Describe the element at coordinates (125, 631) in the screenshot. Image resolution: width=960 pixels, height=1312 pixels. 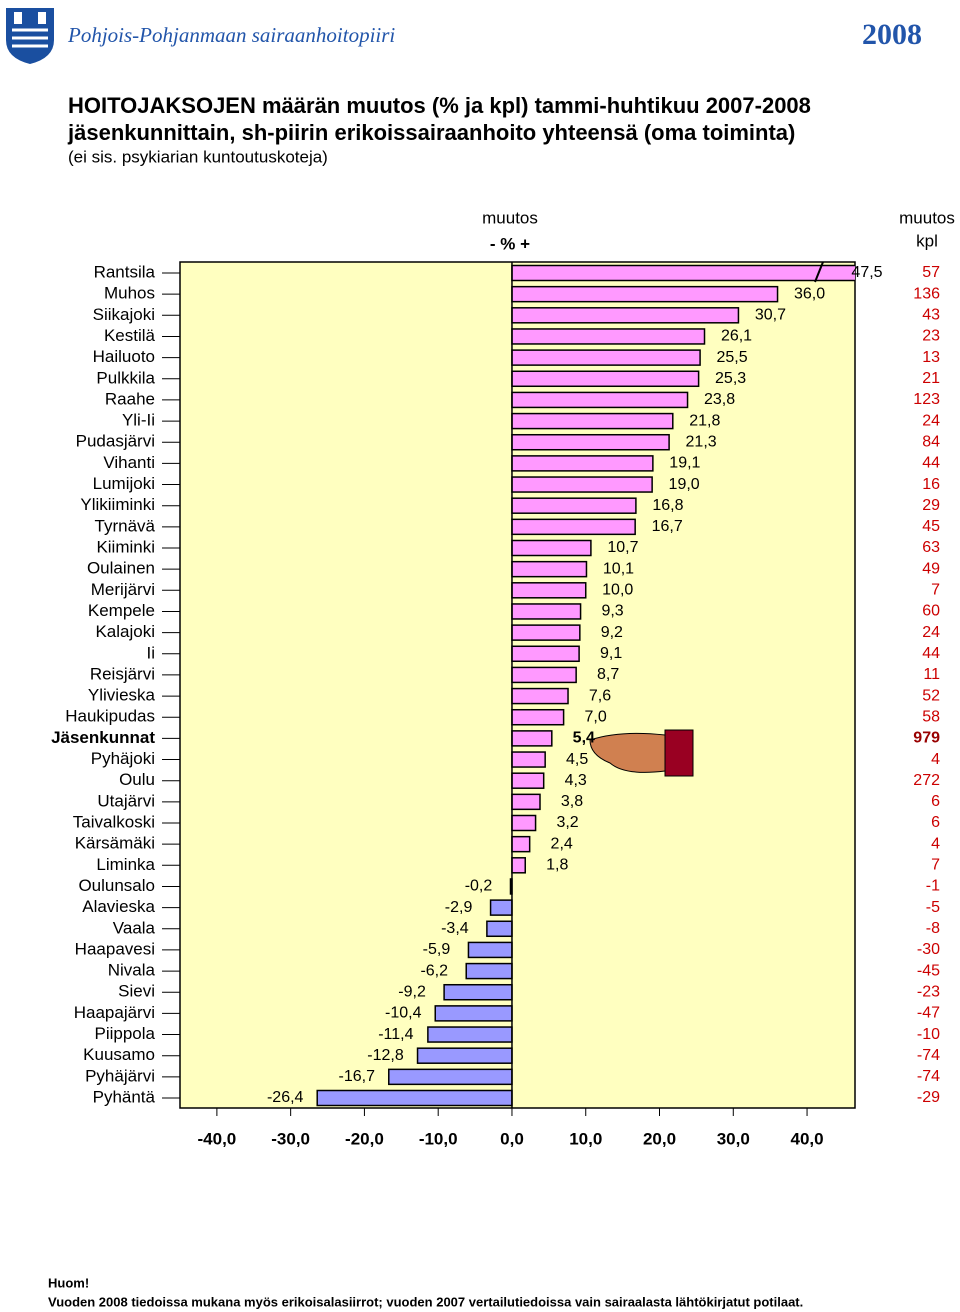
I see `category-label: Kalajoki` at that location.